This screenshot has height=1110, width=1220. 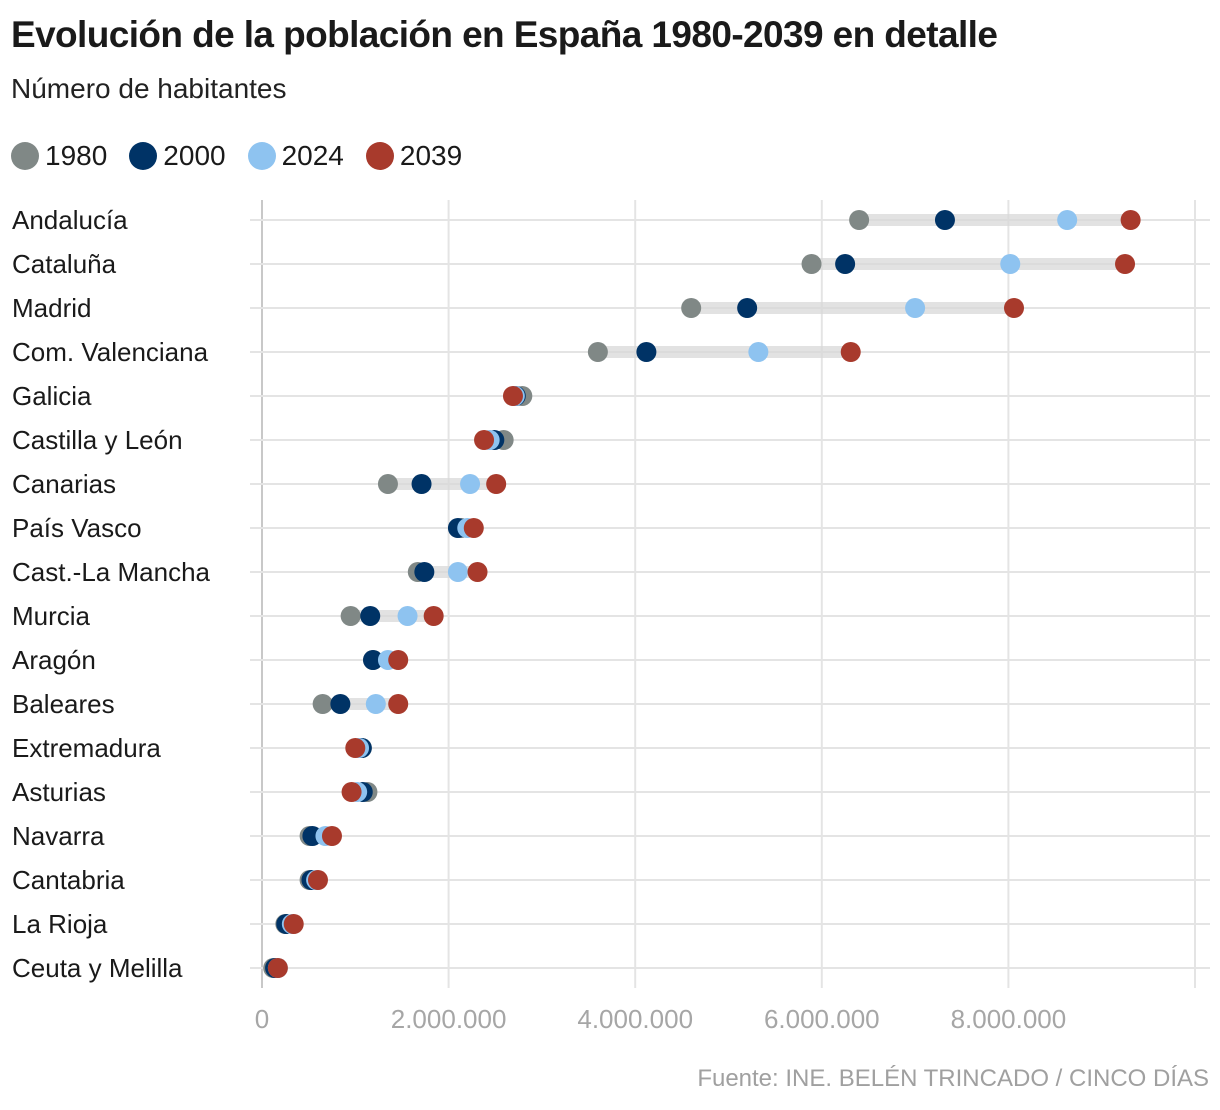 I want to click on x-tick-label: 4.000.000, so click(x=635, y=1019).